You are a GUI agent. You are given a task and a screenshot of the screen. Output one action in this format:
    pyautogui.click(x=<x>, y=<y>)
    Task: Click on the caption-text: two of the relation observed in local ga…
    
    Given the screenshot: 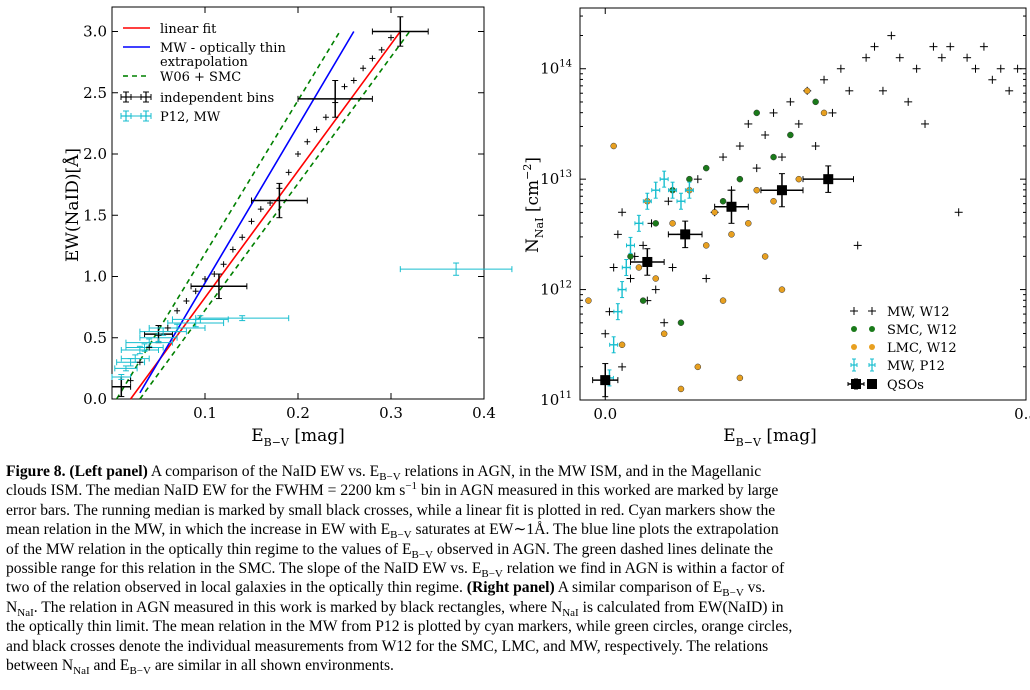 What is the action you would take?
    pyautogui.click(x=236, y=588)
    